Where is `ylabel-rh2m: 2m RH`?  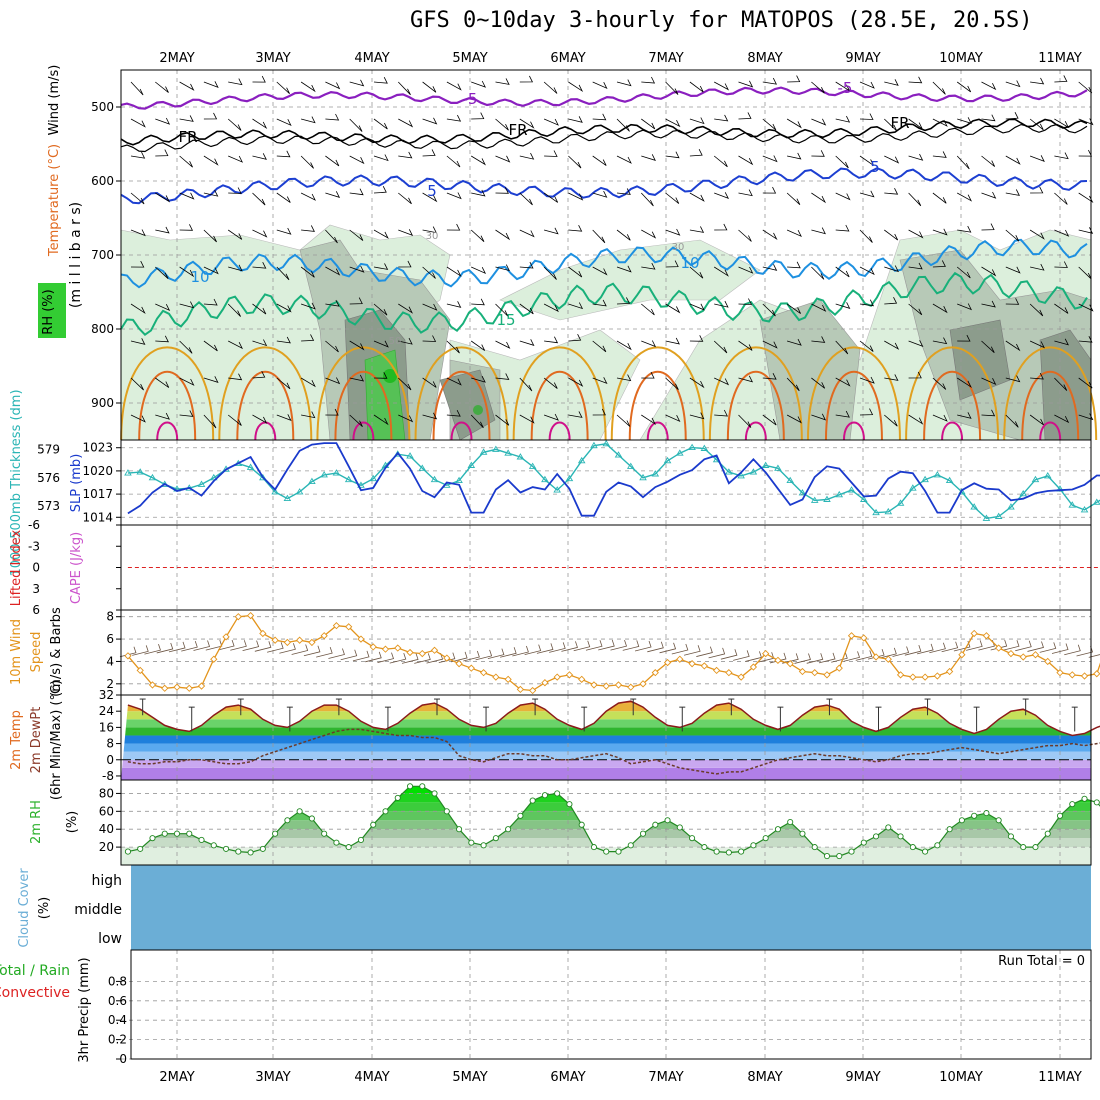
ylabel-rh2m: 2m RH is located at coordinates (36, 822).